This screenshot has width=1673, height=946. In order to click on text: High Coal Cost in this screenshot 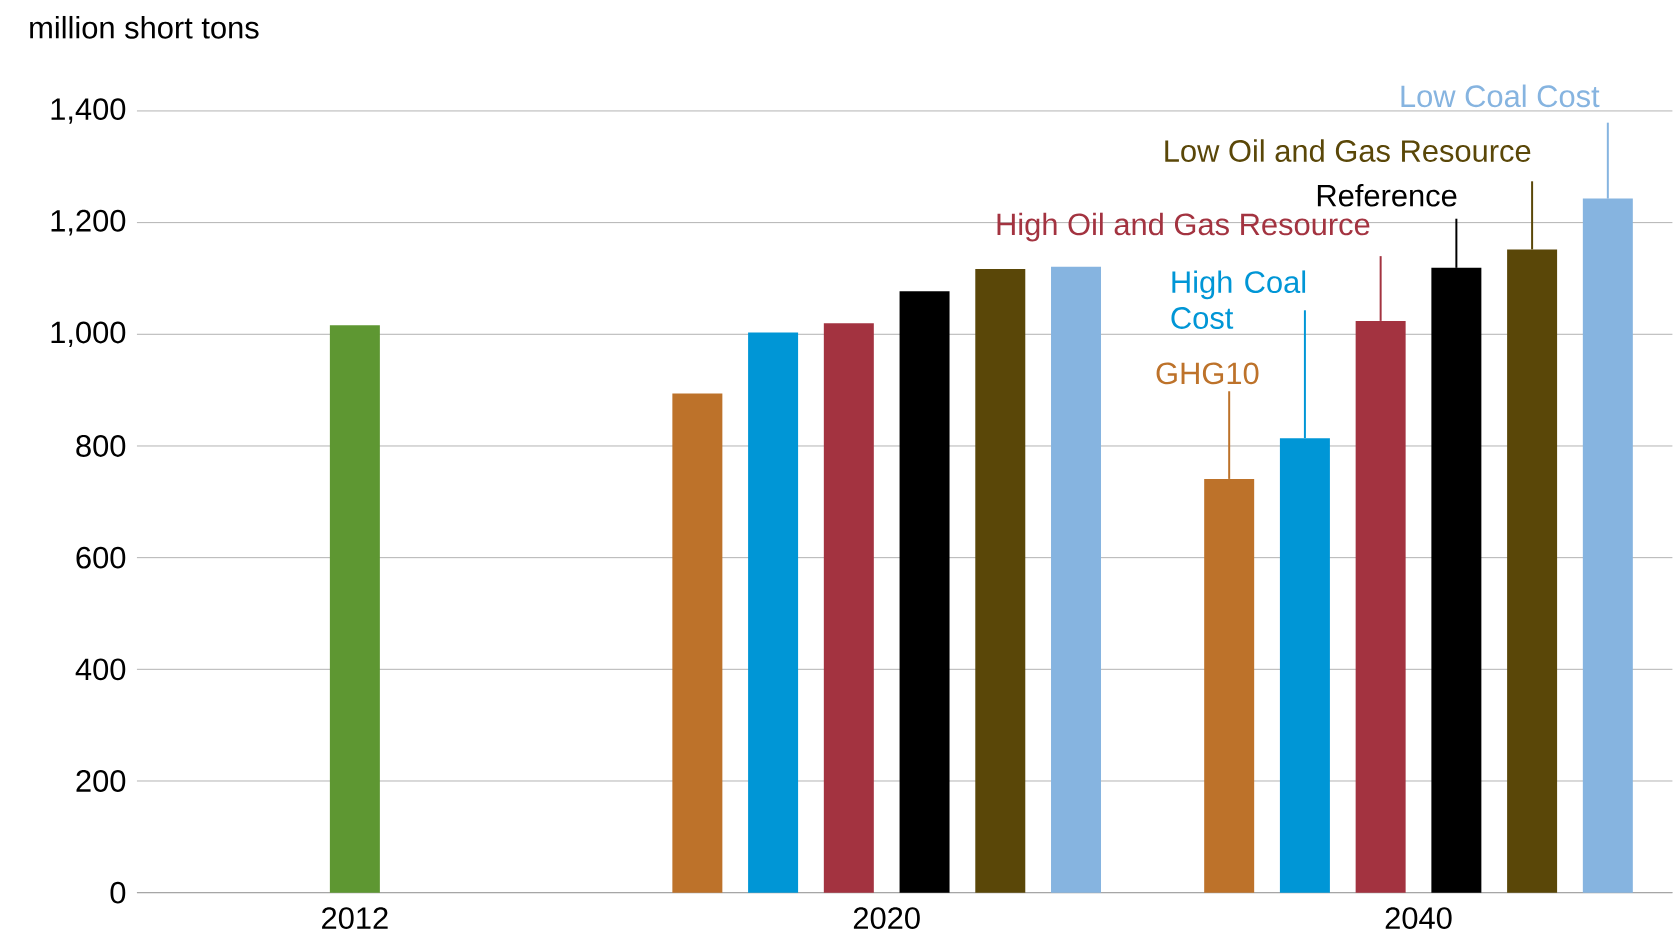, I will do `click(1238, 300)`.